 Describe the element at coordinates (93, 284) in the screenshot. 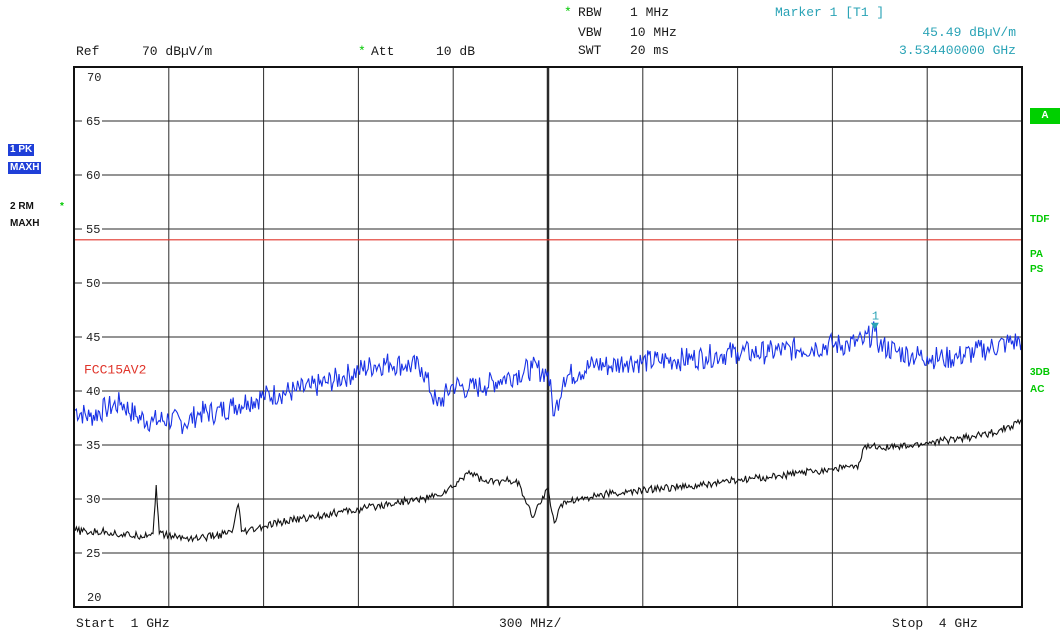

I see `y-tick-label: 50` at that location.